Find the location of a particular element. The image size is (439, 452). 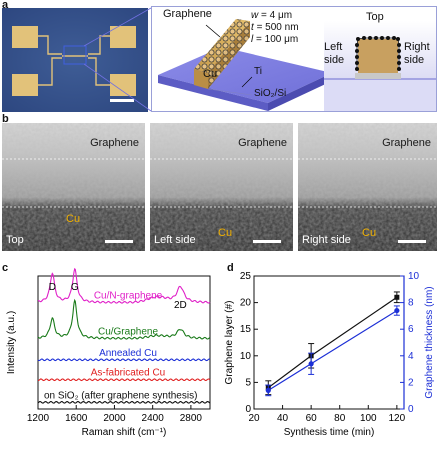

series-label: Cu/Graphene is located at coordinates (128, 332).